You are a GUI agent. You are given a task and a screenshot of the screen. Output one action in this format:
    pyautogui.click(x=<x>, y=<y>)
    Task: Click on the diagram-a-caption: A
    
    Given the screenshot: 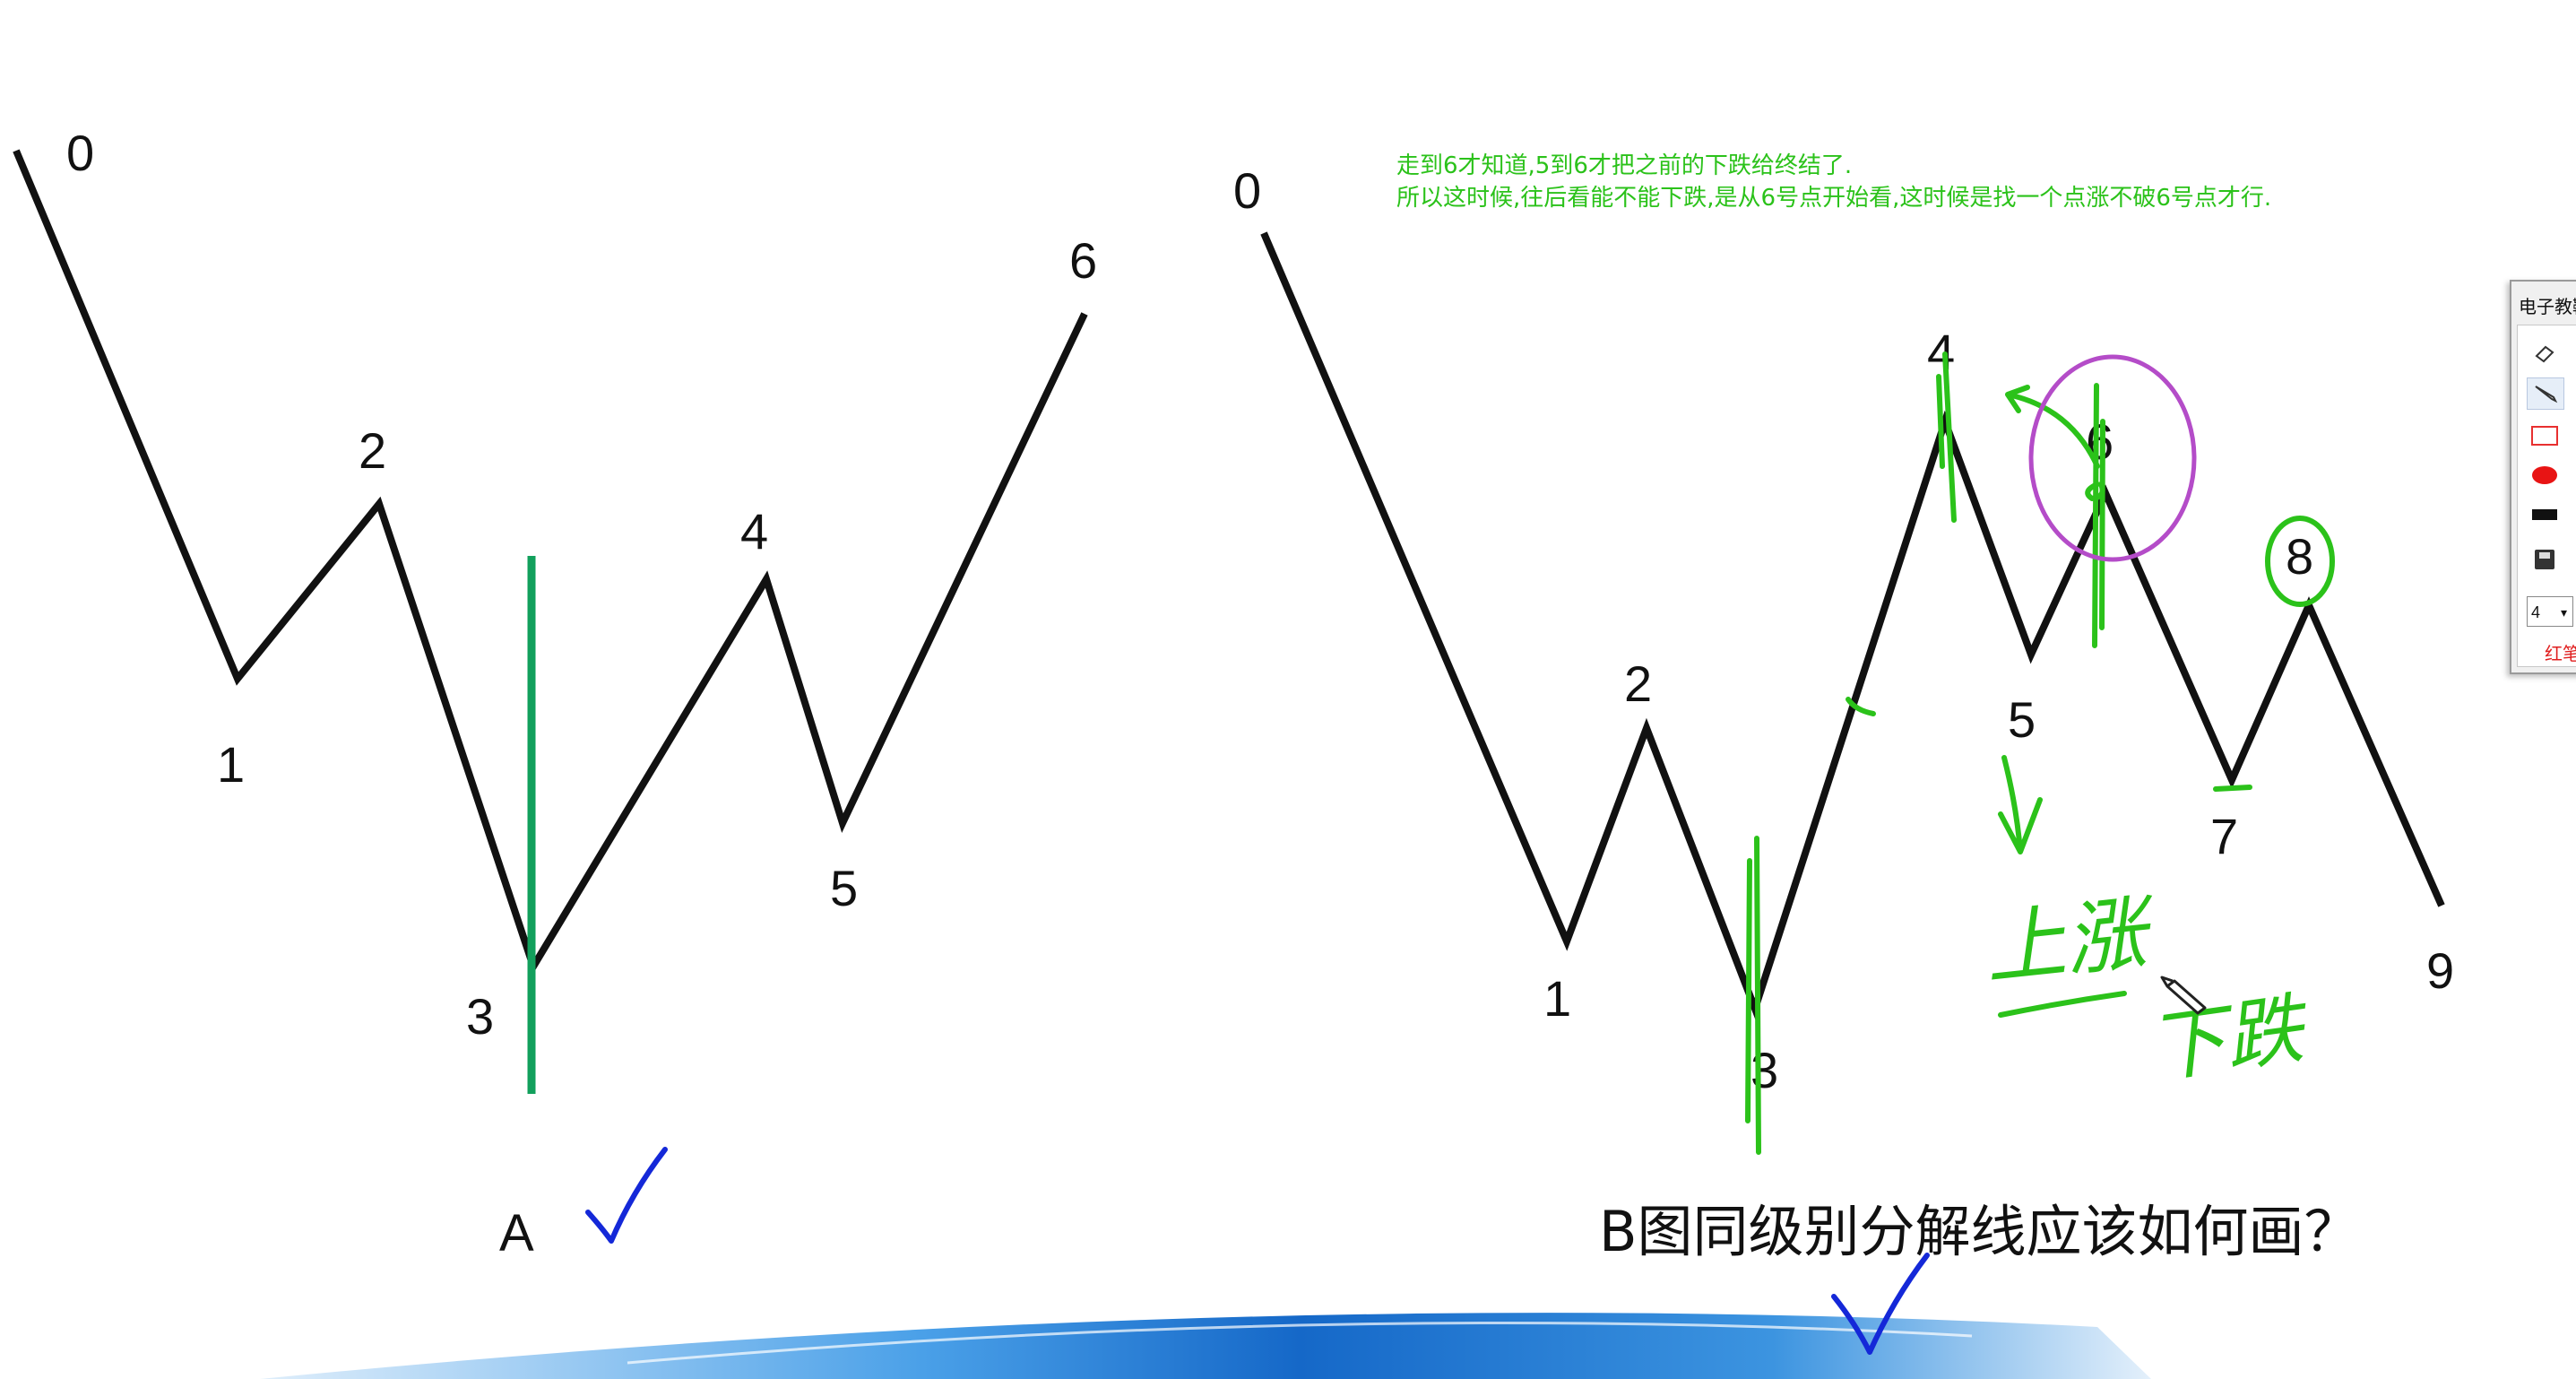 What is the action you would take?
    pyautogui.click(x=516, y=1233)
    